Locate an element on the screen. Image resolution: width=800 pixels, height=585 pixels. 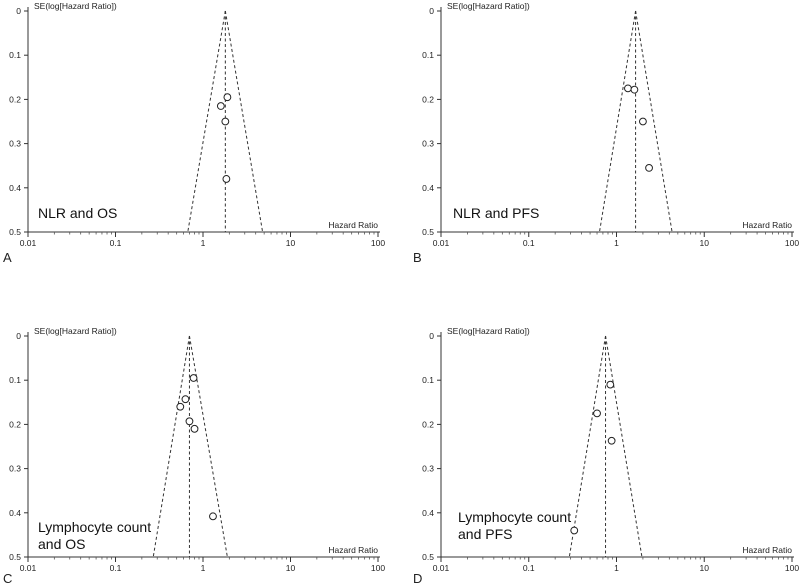
panel-letter: C is located at coordinates (7, 578).